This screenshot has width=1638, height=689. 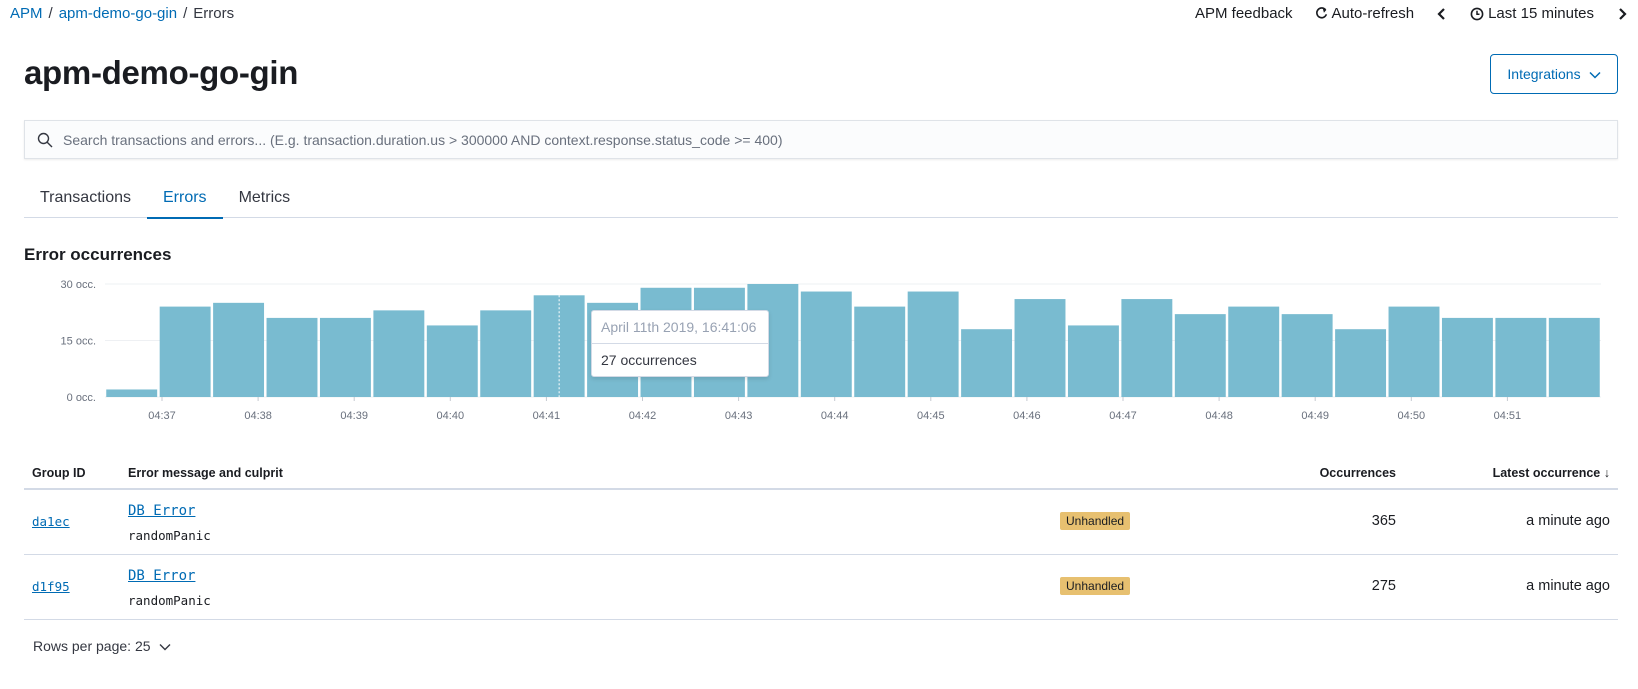 I want to click on search-bar, so click(x=821, y=139).